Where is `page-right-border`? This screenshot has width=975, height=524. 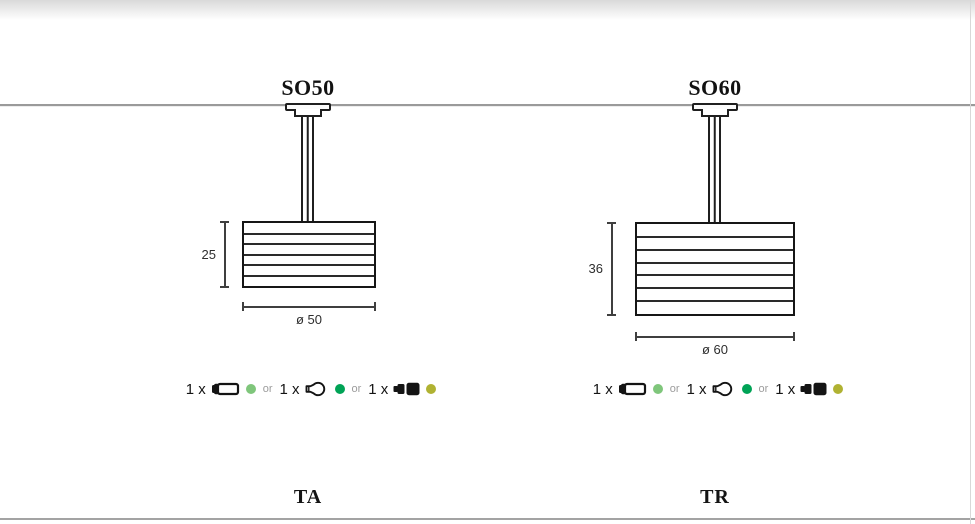 page-right-border is located at coordinates (970, 262).